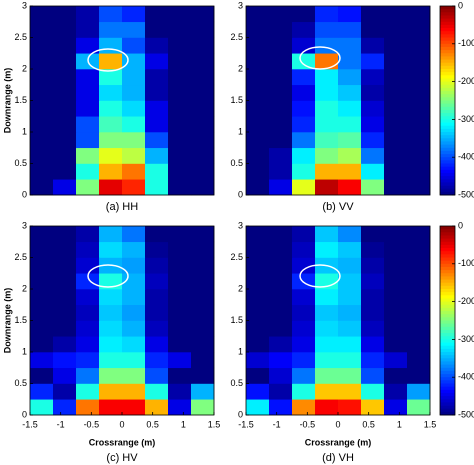 Image resolution: width=474 pixels, height=465 pixels. What do you see at coordinates (24, 414) in the screenshot?
I see `y-tick-label: 0` at bounding box center [24, 414].